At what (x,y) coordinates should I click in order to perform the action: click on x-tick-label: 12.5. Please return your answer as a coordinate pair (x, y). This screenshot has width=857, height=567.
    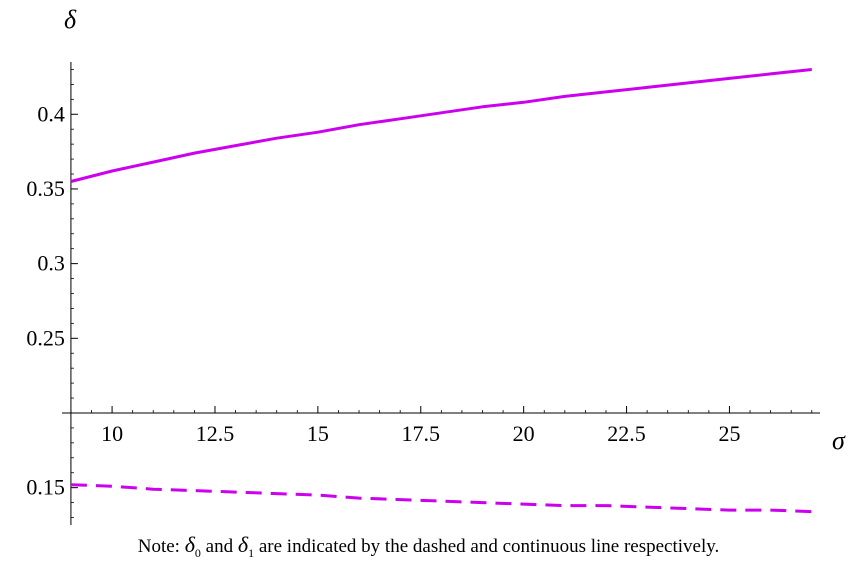
    Looking at the image, I should click on (215, 433).